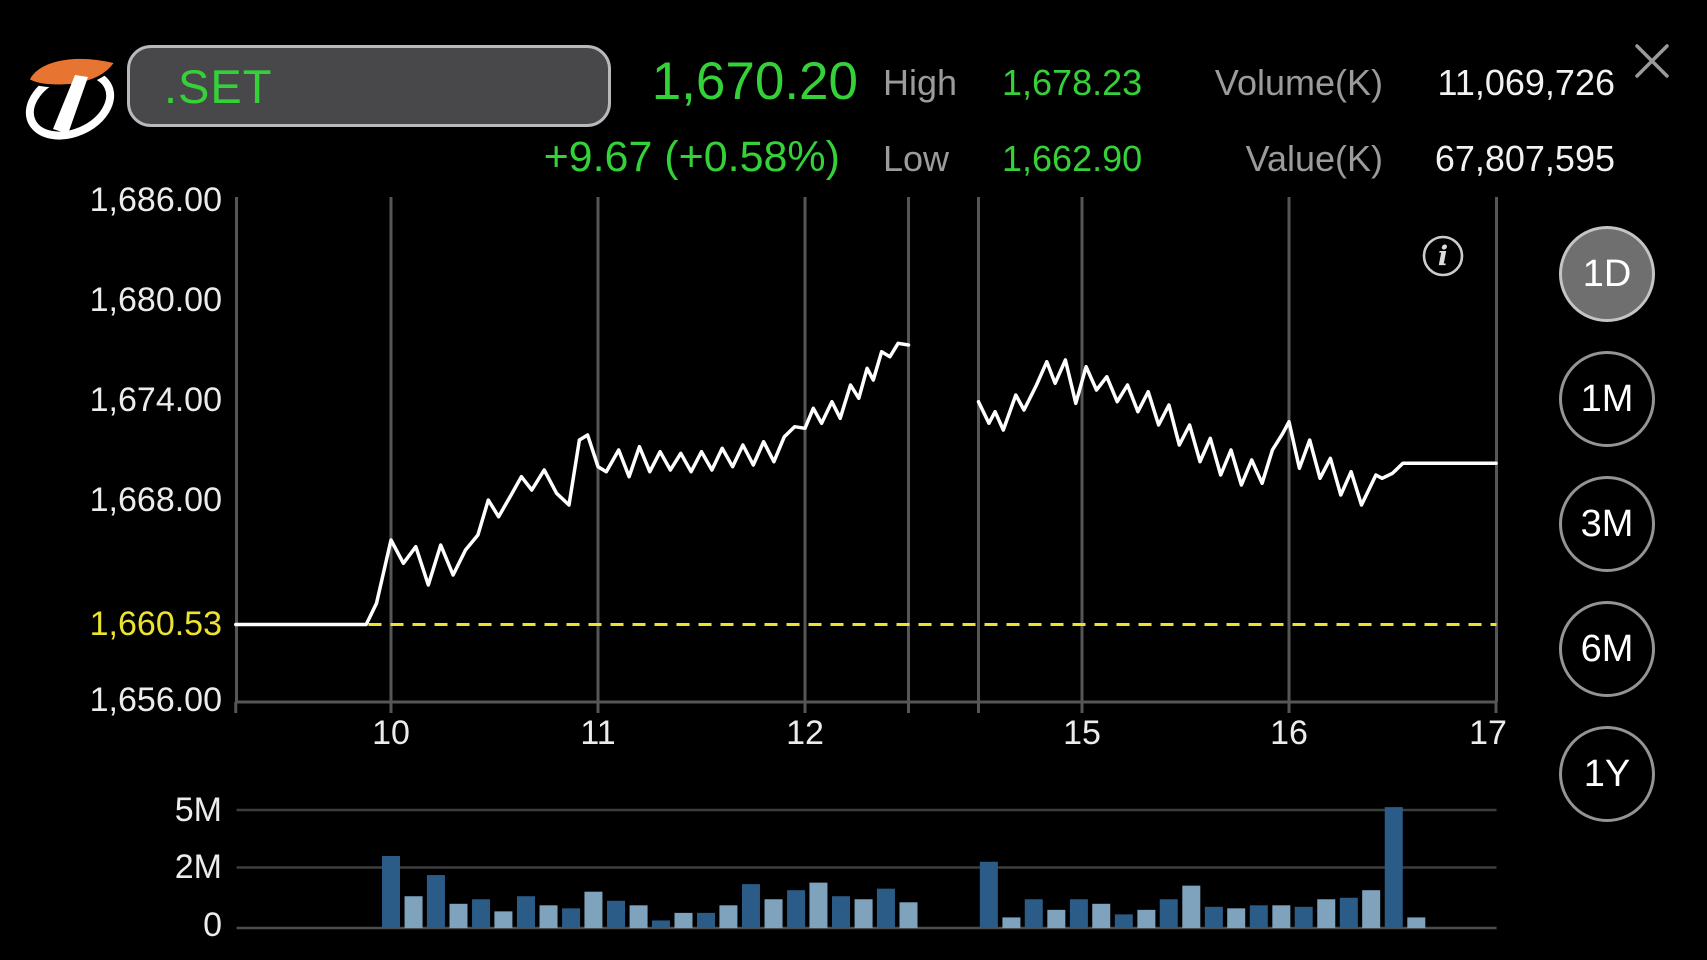  Describe the element at coordinates (1314, 158) in the screenshot. I see `value-label: Value(K)` at that location.